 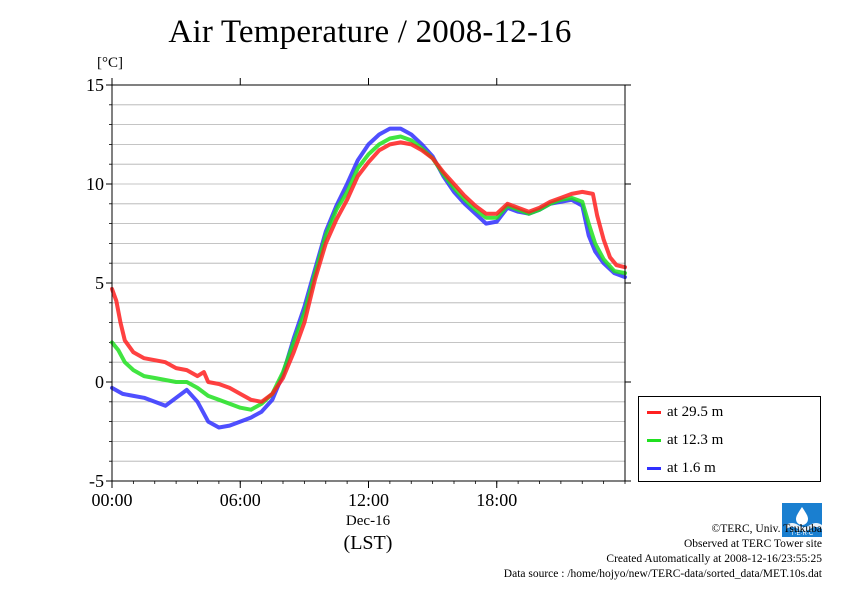 I want to click on y-axis-unit-label: [°C], so click(x=110, y=63).